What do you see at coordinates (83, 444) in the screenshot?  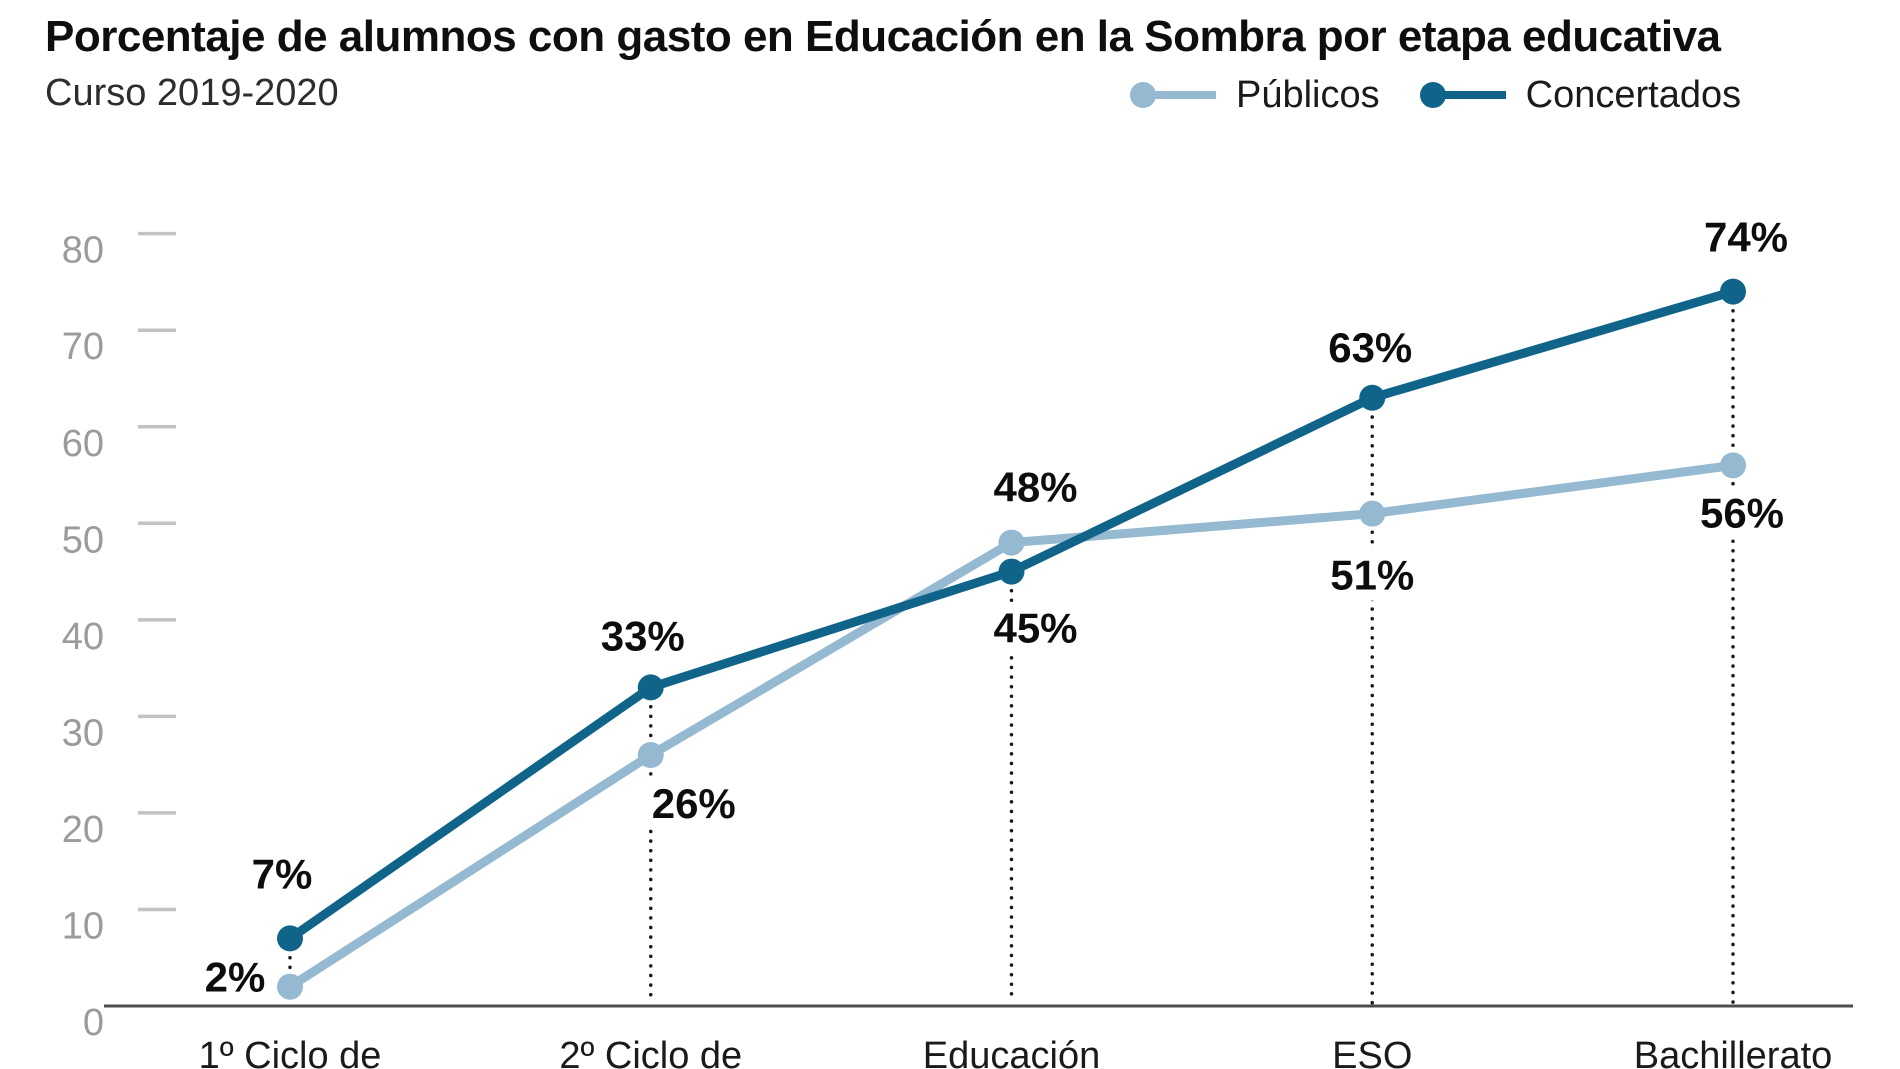 I see `y-axis-label: 60` at bounding box center [83, 444].